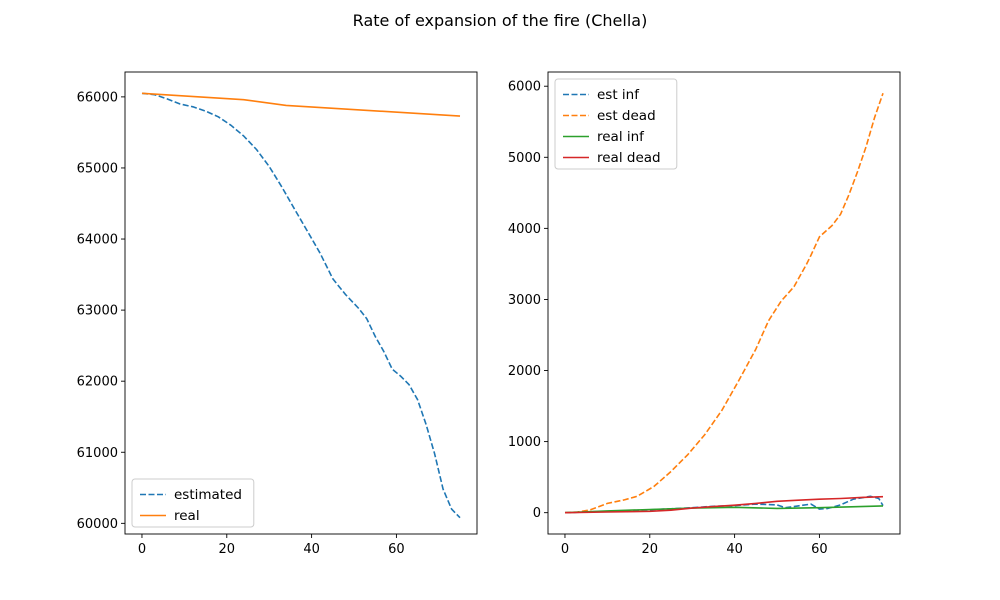 This screenshot has width=1000, height=600. What do you see at coordinates (97, 382) in the screenshot?
I see `y-tick-label: 62000` at bounding box center [97, 382].